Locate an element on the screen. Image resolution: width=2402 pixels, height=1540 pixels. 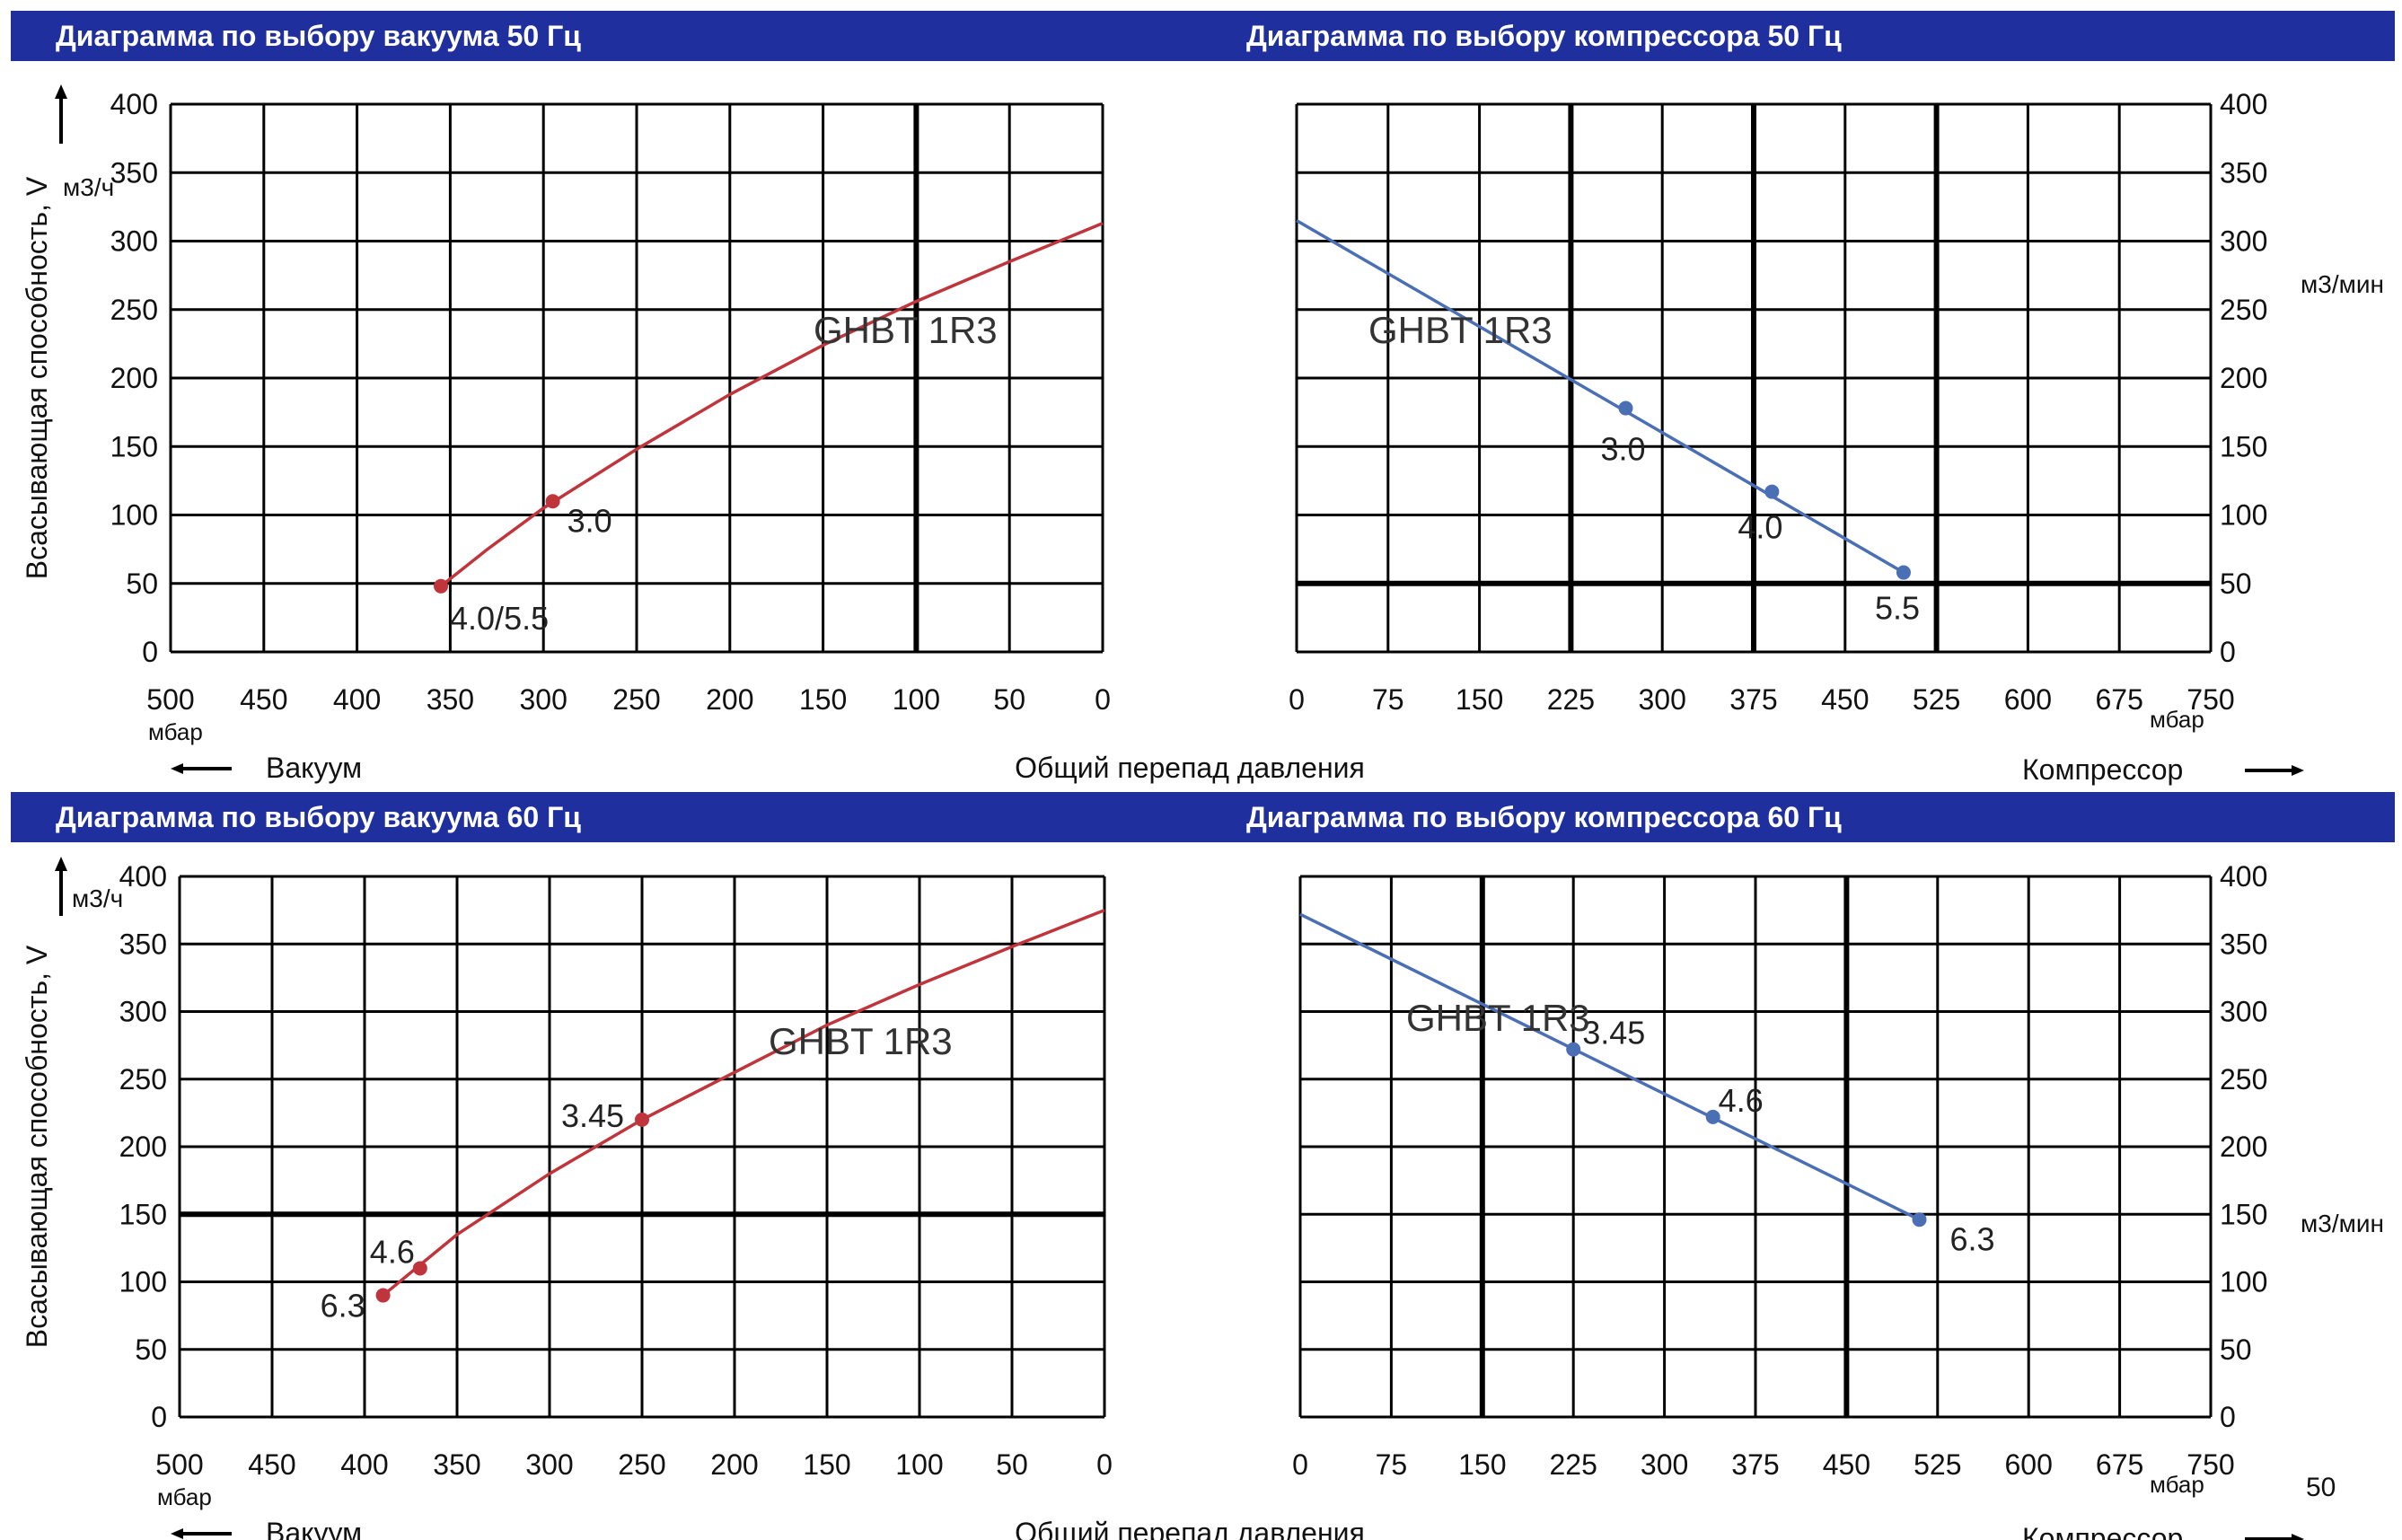
x-tick-label: 350 is located at coordinates (457, 1464).